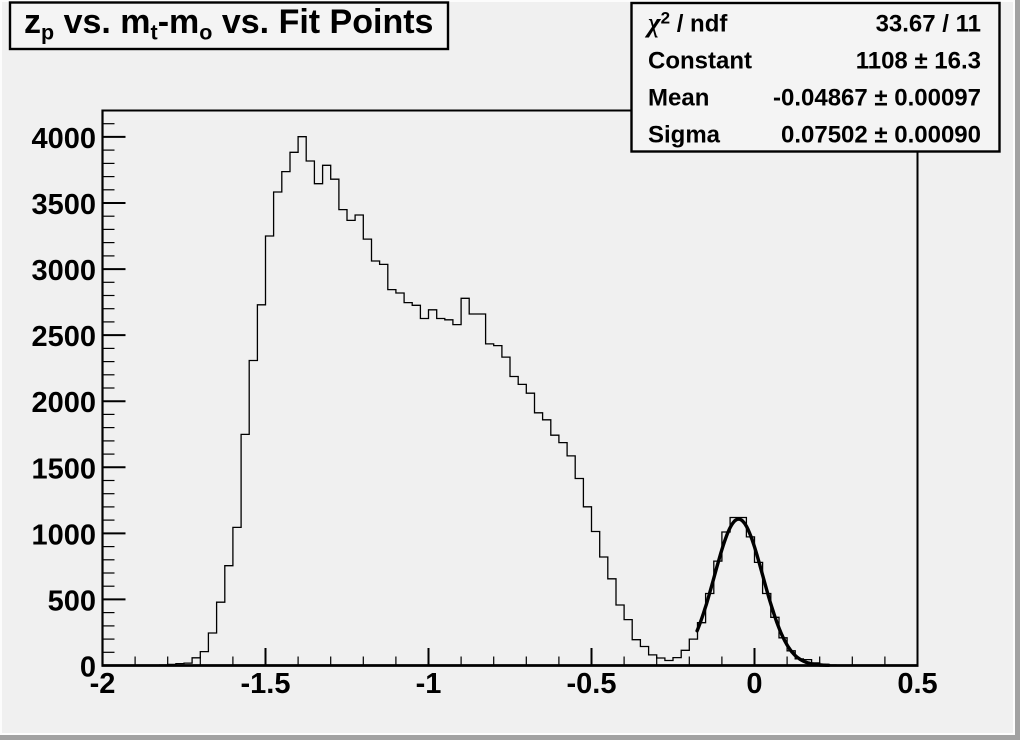 The height and width of the screenshot is (745, 1020). What do you see at coordinates (63, 337) in the screenshot?
I see `svg-text: 2500` at bounding box center [63, 337].